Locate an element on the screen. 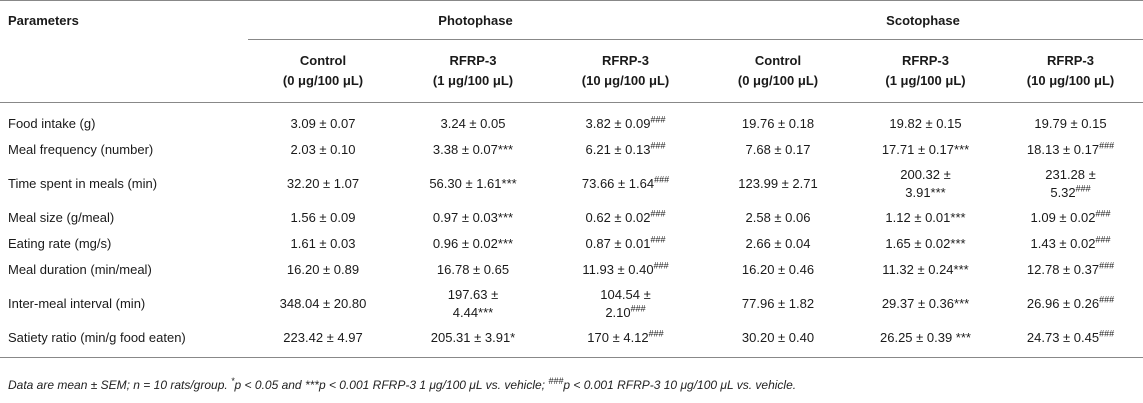 This screenshot has width=1143, height=403. row-label: Food intake (g) is located at coordinates (52, 123).